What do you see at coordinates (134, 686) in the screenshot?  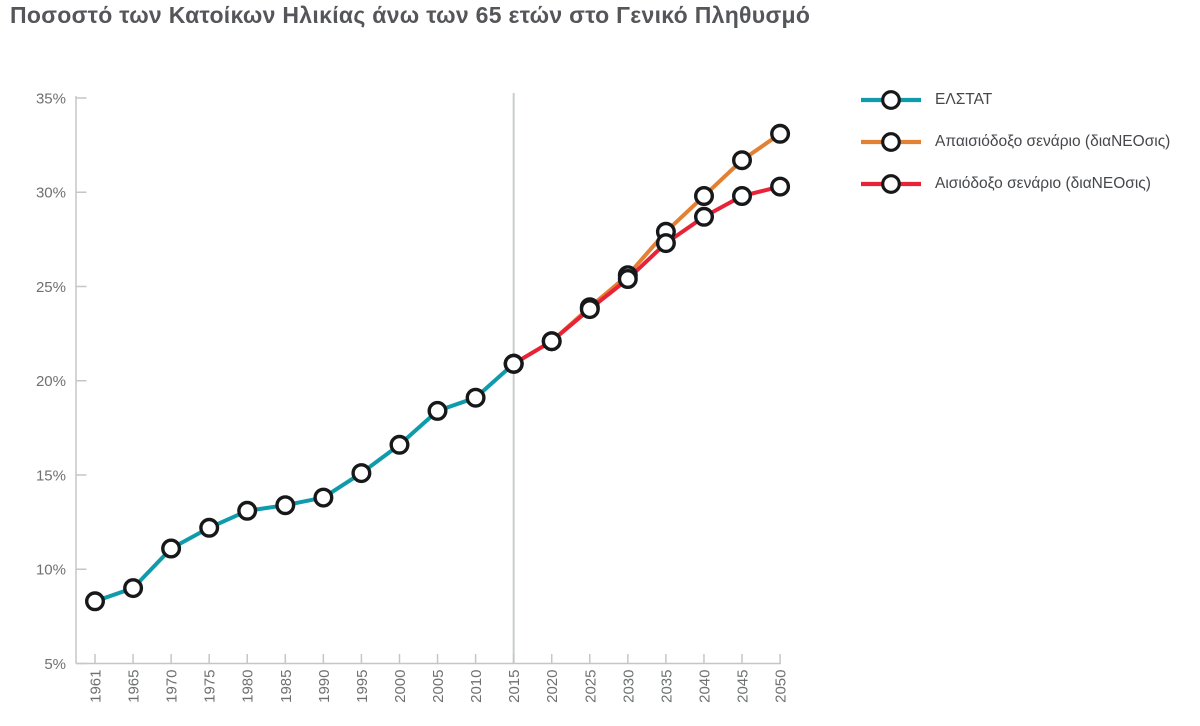 I see `x-tick-label: 1965` at bounding box center [134, 686].